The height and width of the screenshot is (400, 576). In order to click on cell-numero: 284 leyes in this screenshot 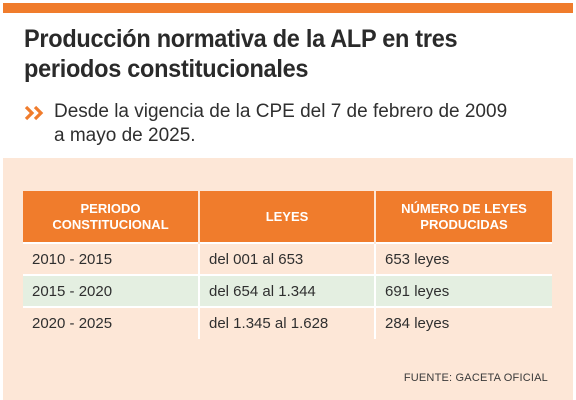, I will do `click(463, 322)`.